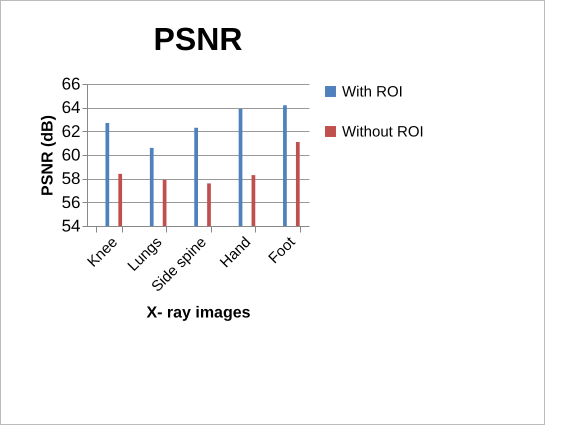 The image size is (568, 428). I want to click on chart-title: PSNR, so click(198, 39).